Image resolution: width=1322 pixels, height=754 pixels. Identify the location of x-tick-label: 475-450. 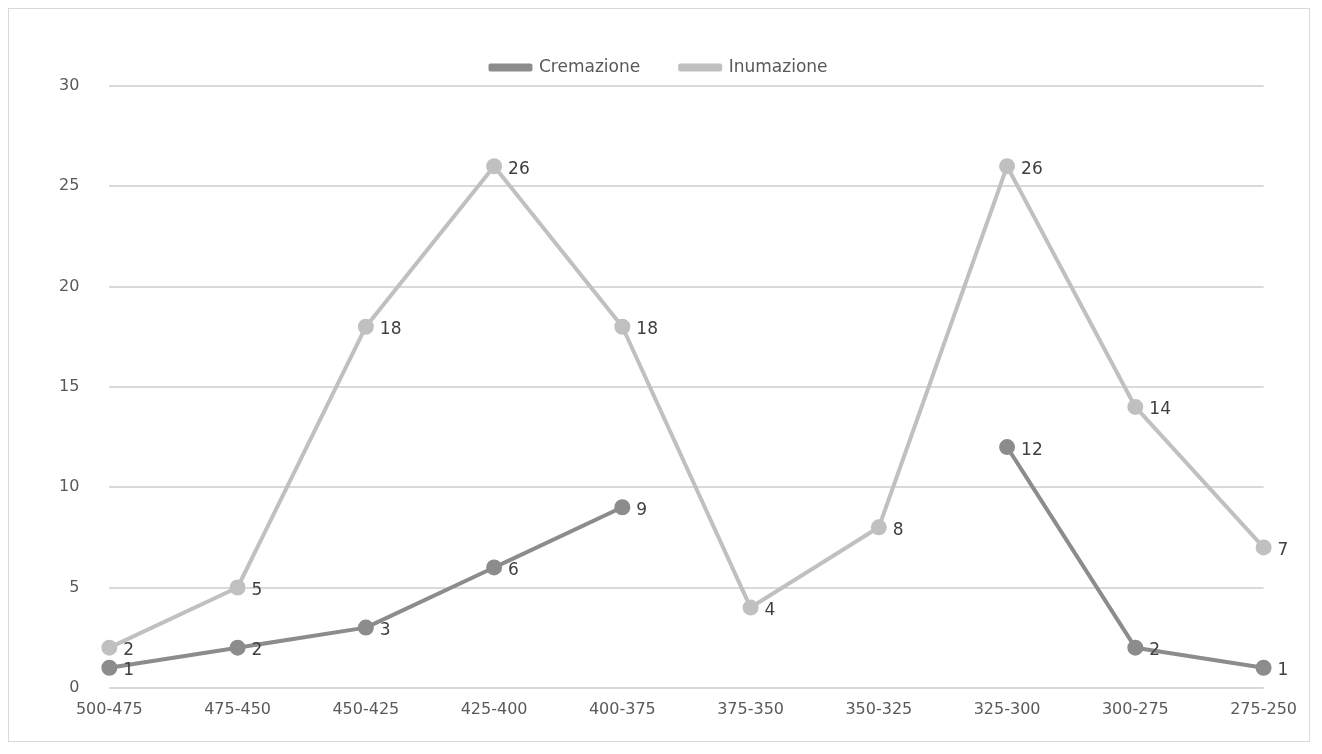
(238, 708).